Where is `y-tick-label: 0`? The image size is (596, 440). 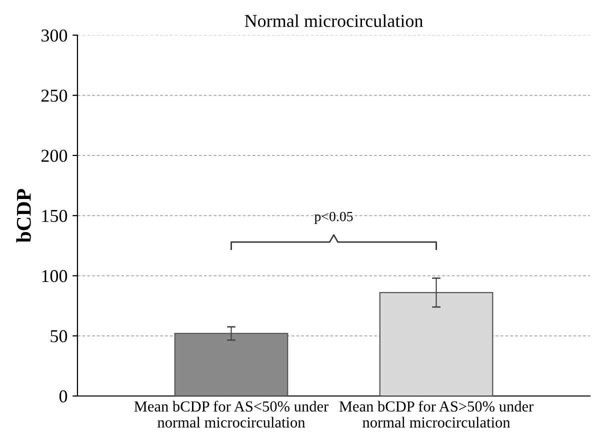
y-tick-label: 0 is located at coordinates (63, 396).